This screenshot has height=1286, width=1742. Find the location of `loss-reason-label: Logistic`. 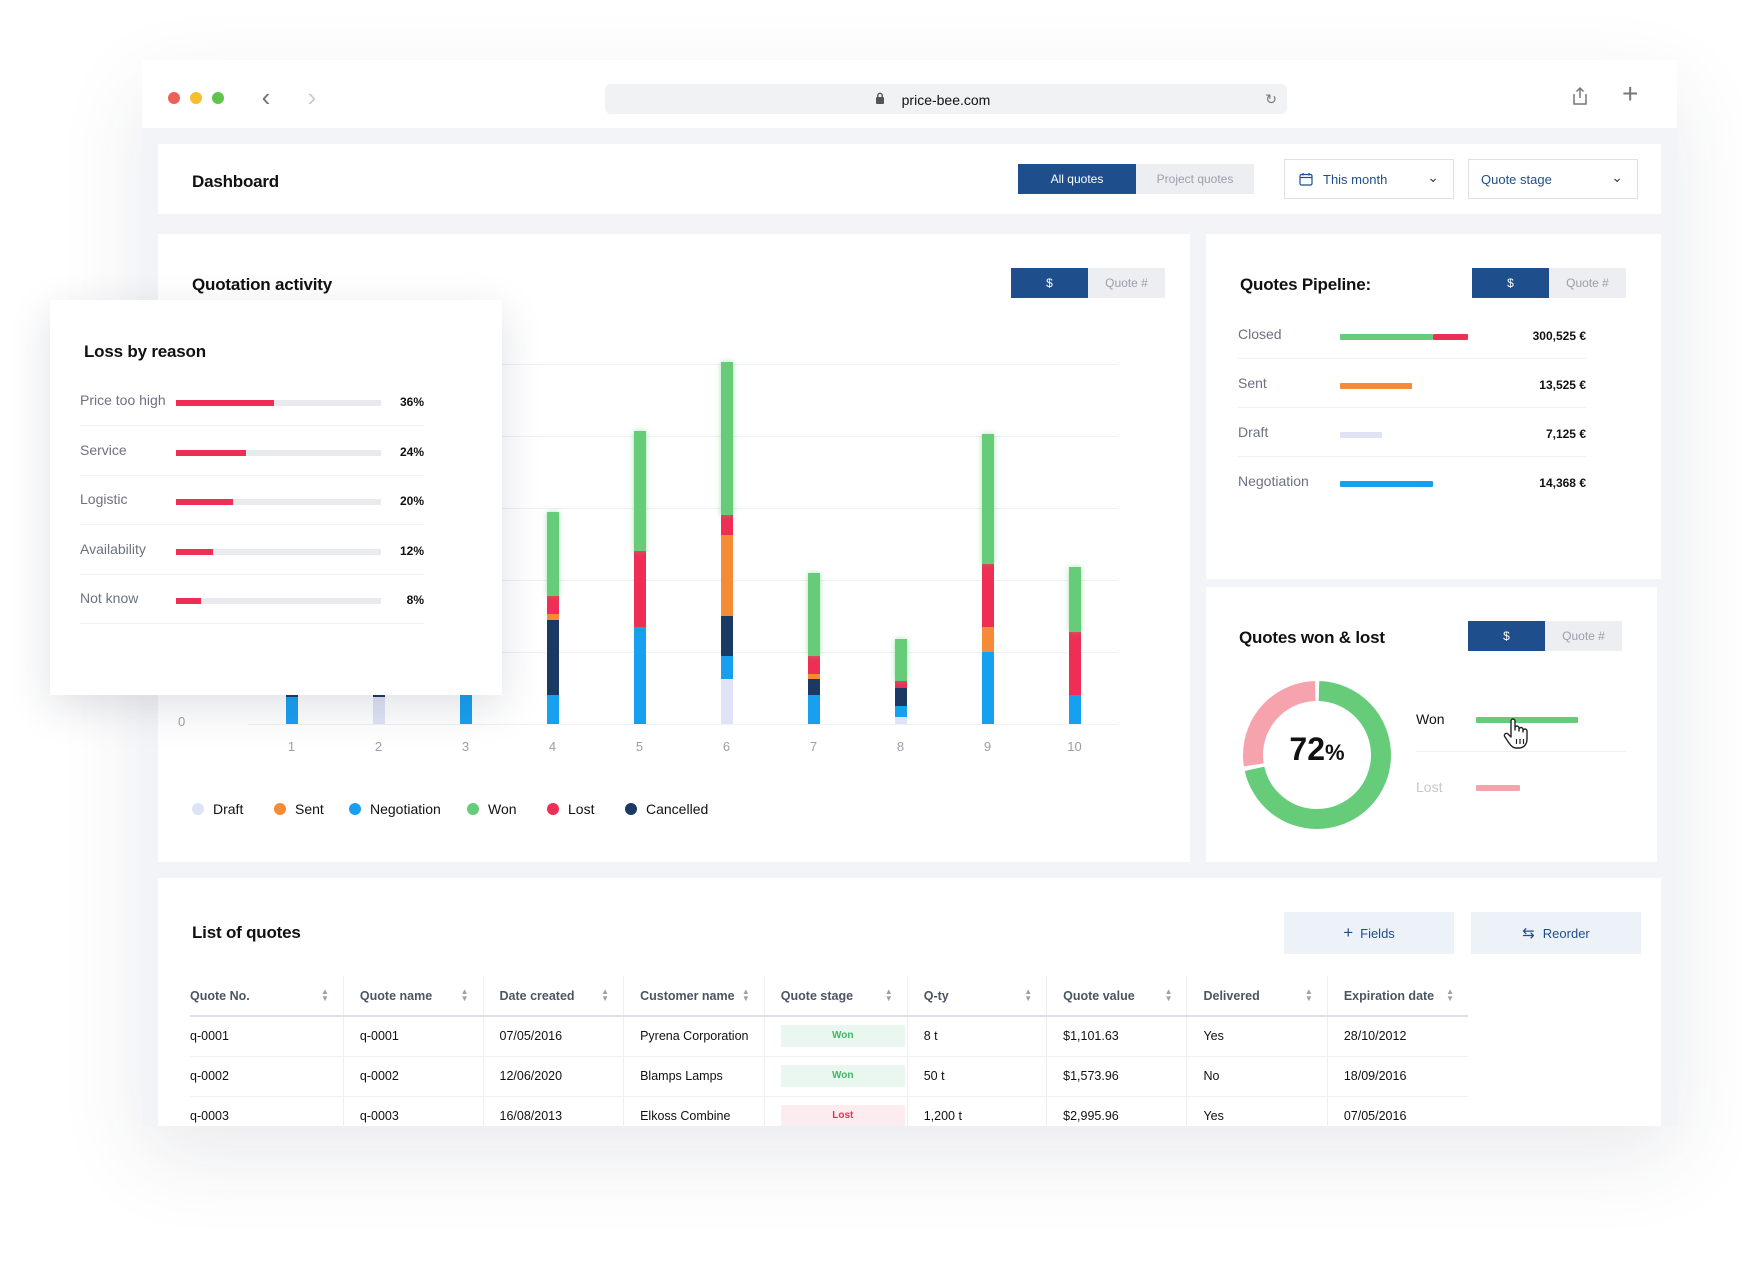

loss-reason-label: Logistic is located at coordinates (104, 499).